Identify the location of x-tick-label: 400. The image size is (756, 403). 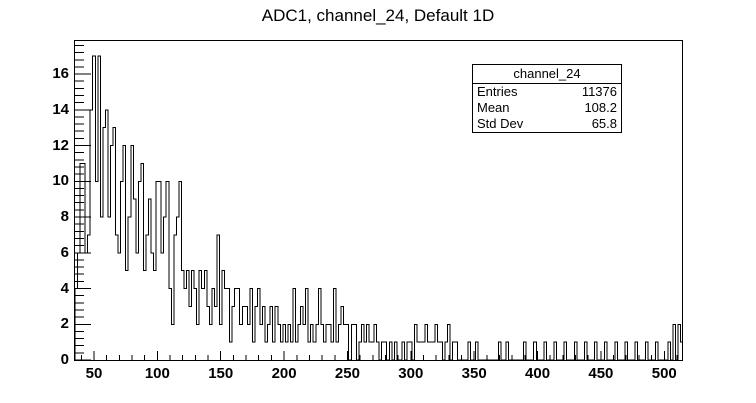
(538, 373).